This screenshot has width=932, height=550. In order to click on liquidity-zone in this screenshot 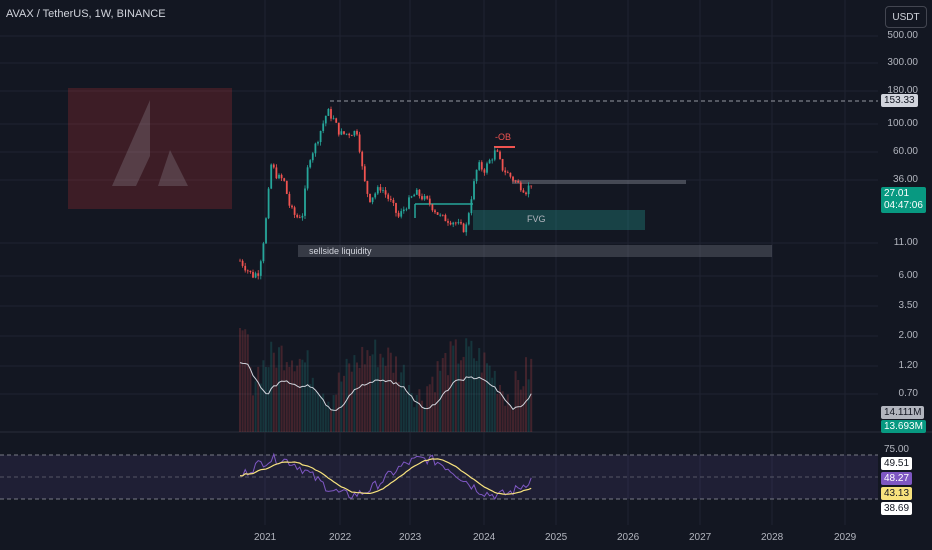, I will do `click(535, 251)`.